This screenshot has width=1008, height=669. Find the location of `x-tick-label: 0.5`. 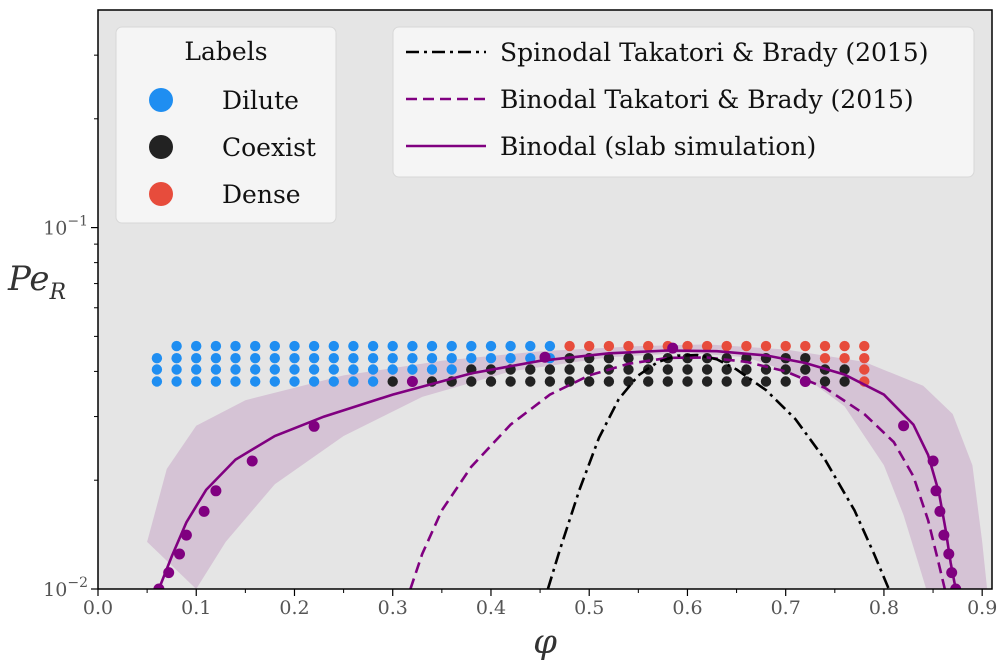

x-tick-label: 0.5 is located at coordinates (589, 608).